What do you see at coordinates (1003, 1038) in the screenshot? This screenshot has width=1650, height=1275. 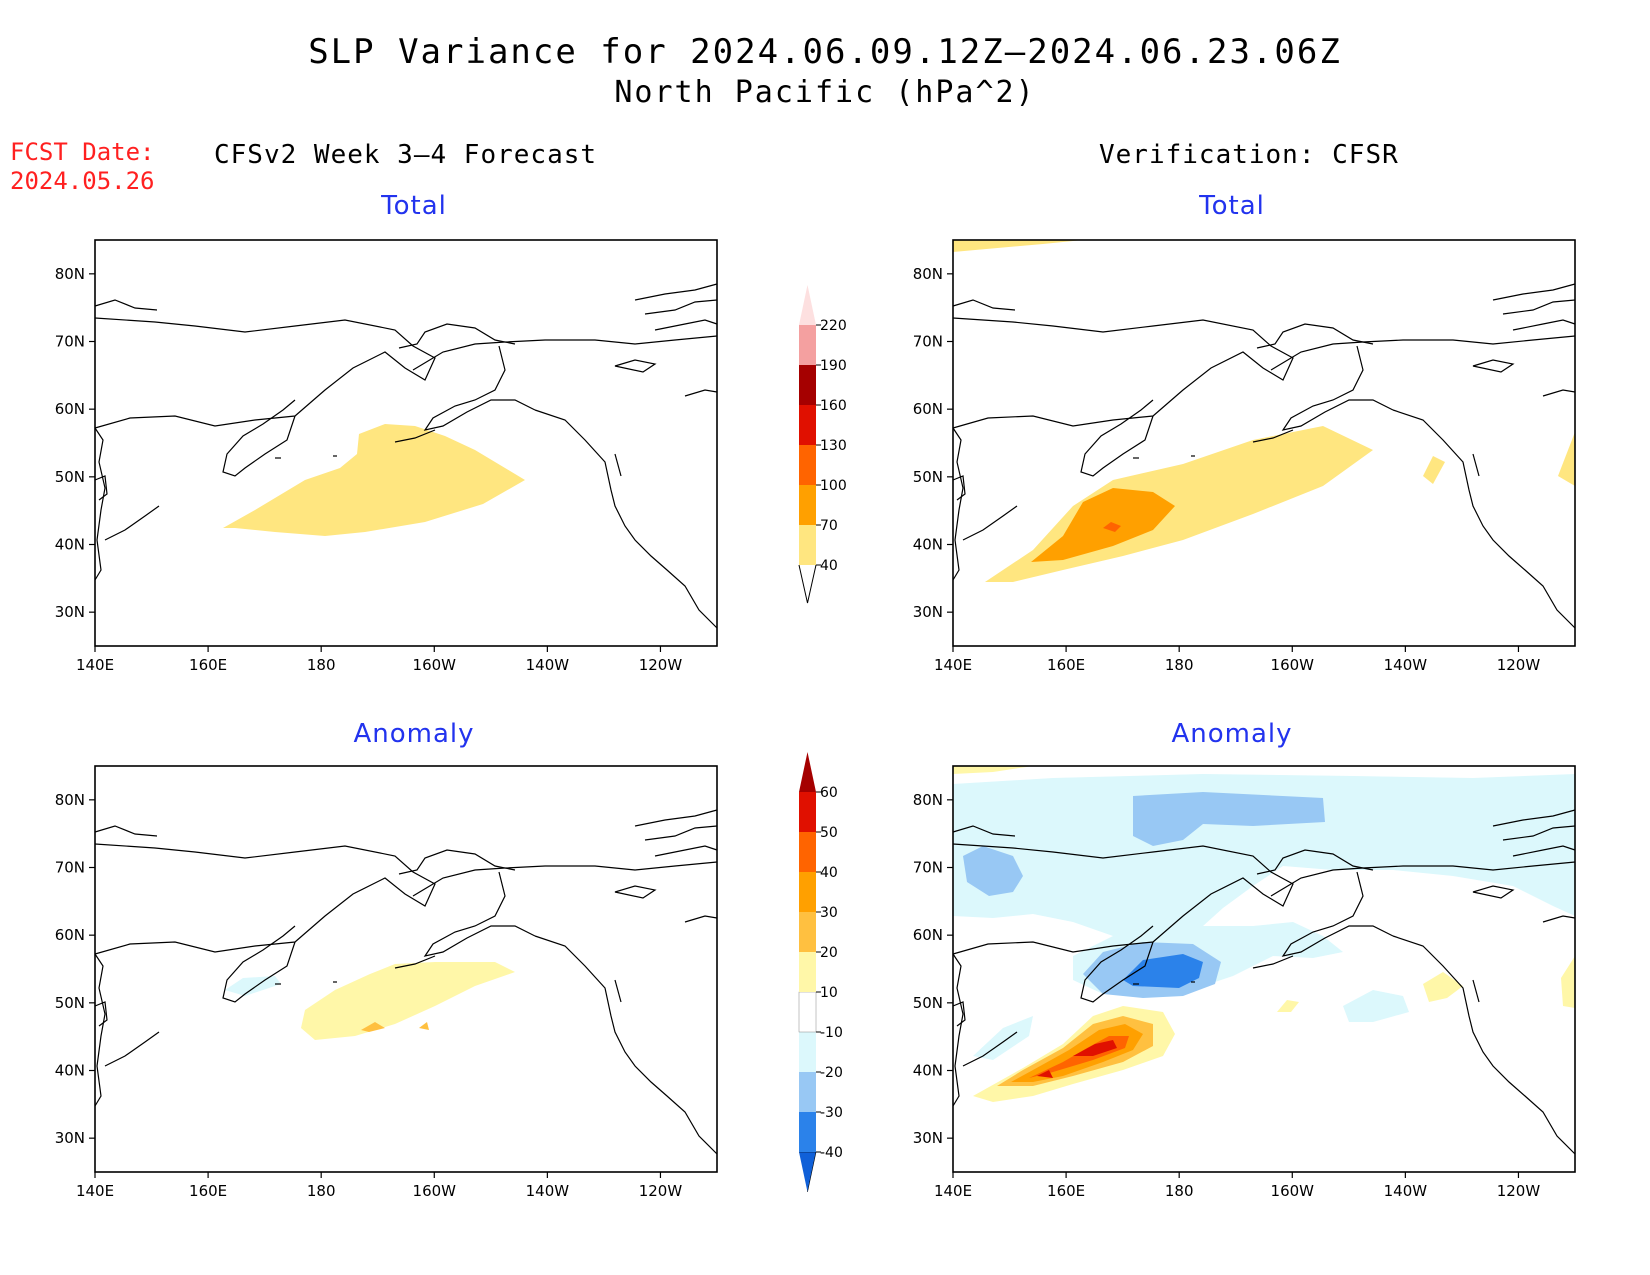 I see `verification-anomaly-contour-neg10-sw` at bounding box center [1003, 1038].